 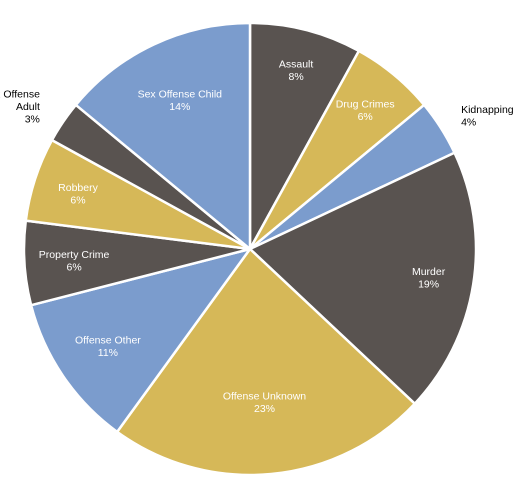 What do you see at coordinates (78, 188) in the screenshot?
I see `pie-label-name: Robbery` at bounding box center [78, 188].